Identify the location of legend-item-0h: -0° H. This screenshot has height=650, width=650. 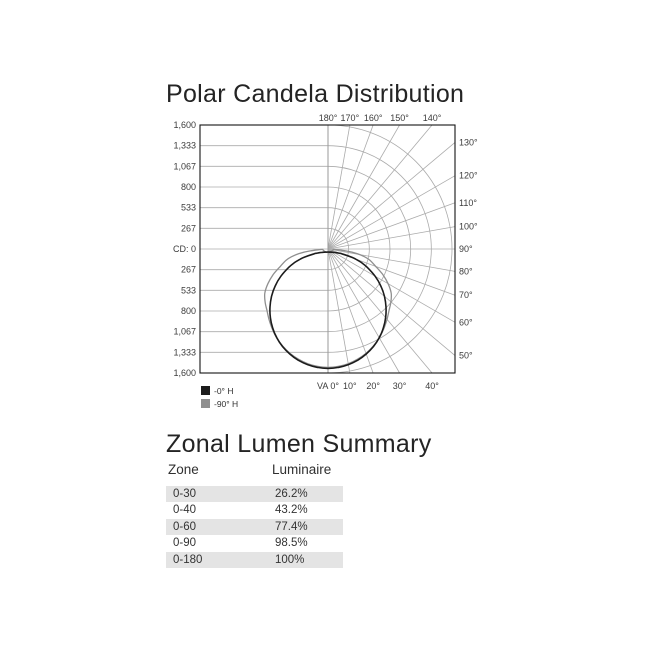
(219, 390).